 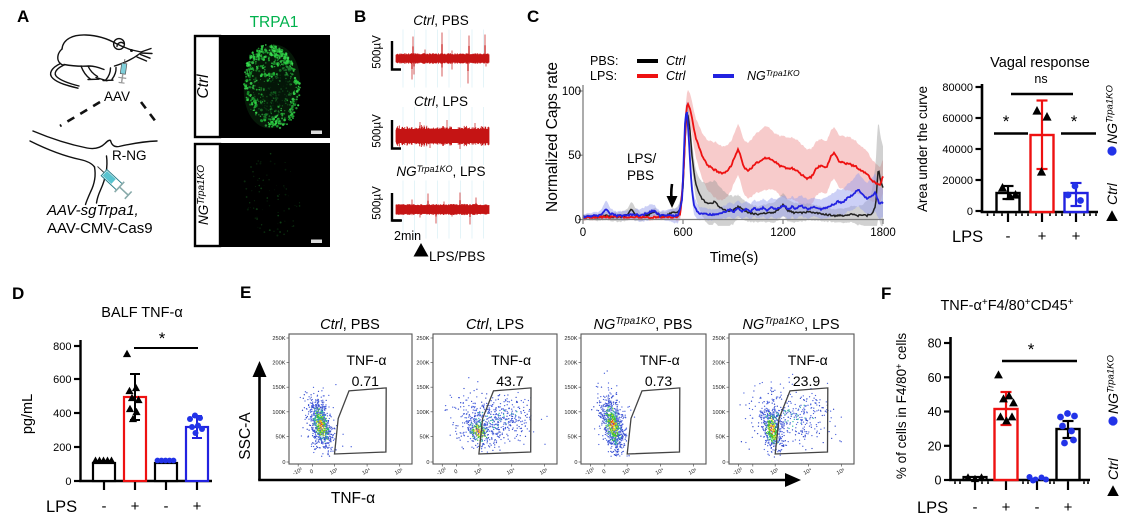 What do you see at coordinates (360, 16) in the screenshot?
I see `svg-text: B` at bounding box center [360, 16].